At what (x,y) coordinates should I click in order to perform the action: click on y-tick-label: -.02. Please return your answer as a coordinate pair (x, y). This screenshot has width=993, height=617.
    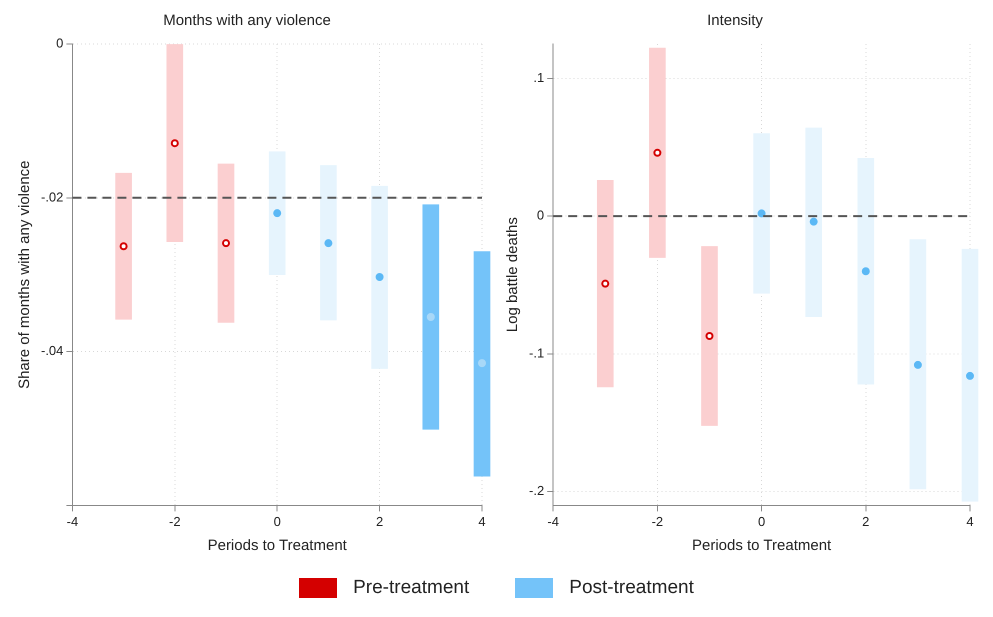
    Looking at the image, I should click on (52, 196).